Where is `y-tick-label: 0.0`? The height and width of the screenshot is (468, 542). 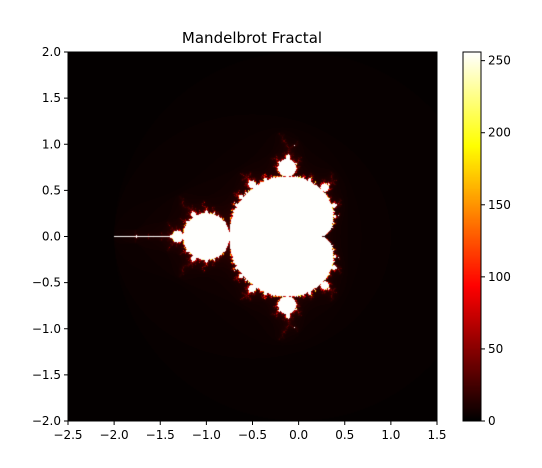
y-tick-label: 0.0 is located at coordinates (51, 237).